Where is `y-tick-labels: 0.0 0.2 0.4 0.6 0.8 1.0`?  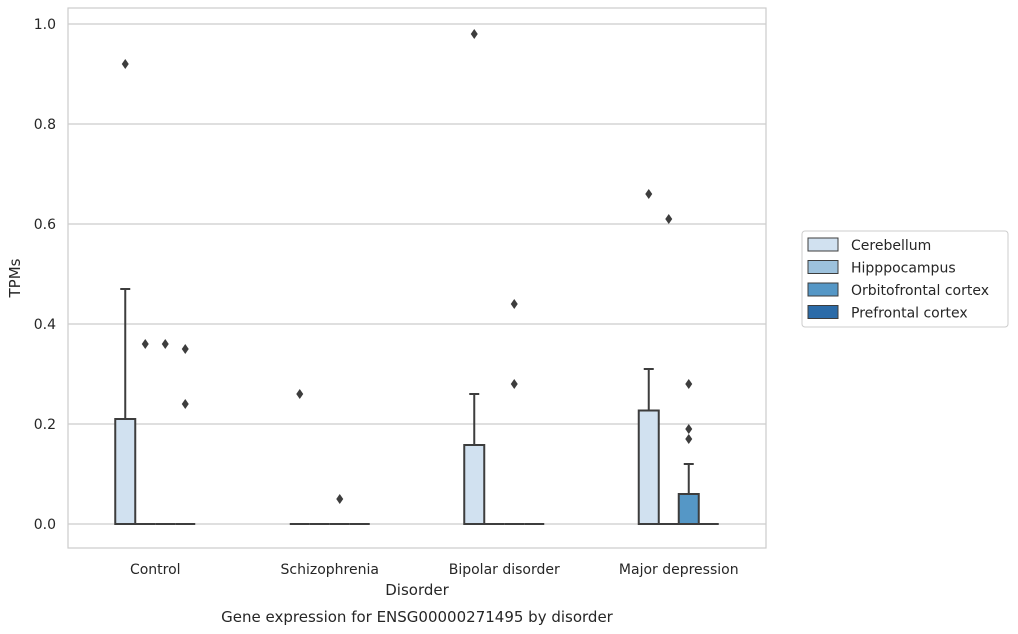
y-tick-labels: 0.0 0.2 0.4 0.6 0.8 1.0 is located at coordinates (45, 275).